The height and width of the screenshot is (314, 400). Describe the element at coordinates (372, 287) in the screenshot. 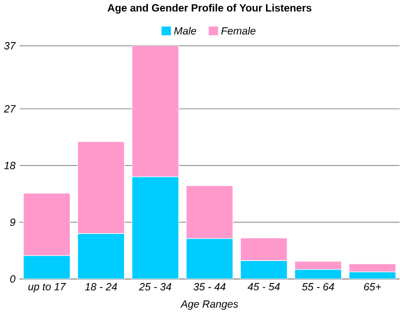

I see `x-tick-label: 65+` at that location.